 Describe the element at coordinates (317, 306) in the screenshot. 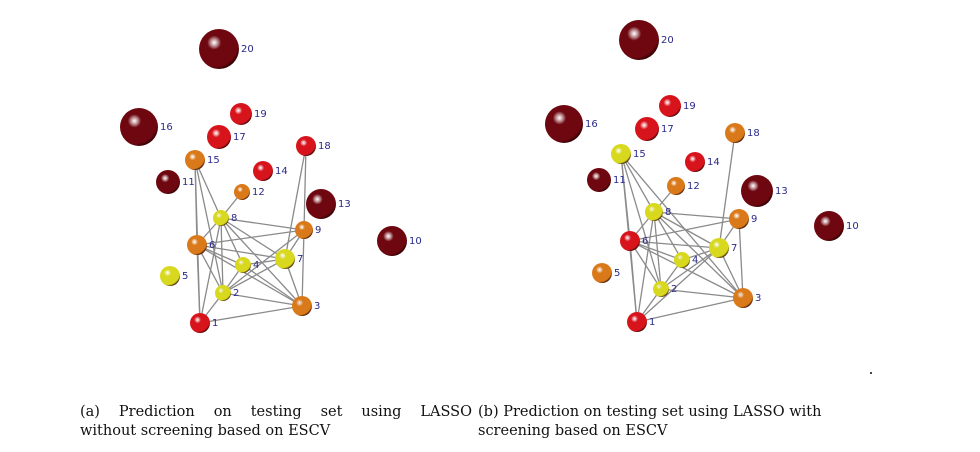

I see `panel-a-node-3-label: 3` at that location.